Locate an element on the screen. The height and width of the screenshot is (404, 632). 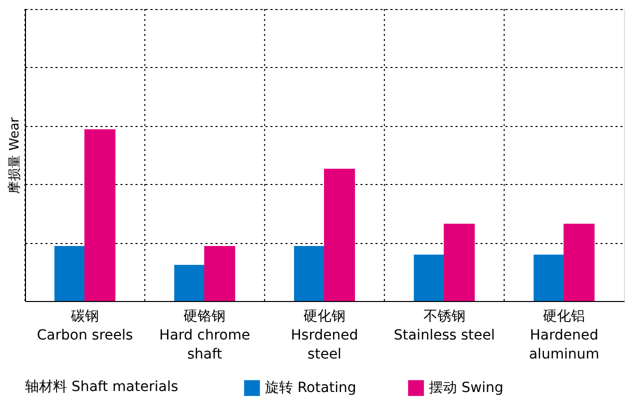
legend-title: 轴材料 Shaft materials is located at coordinates (101, 387).